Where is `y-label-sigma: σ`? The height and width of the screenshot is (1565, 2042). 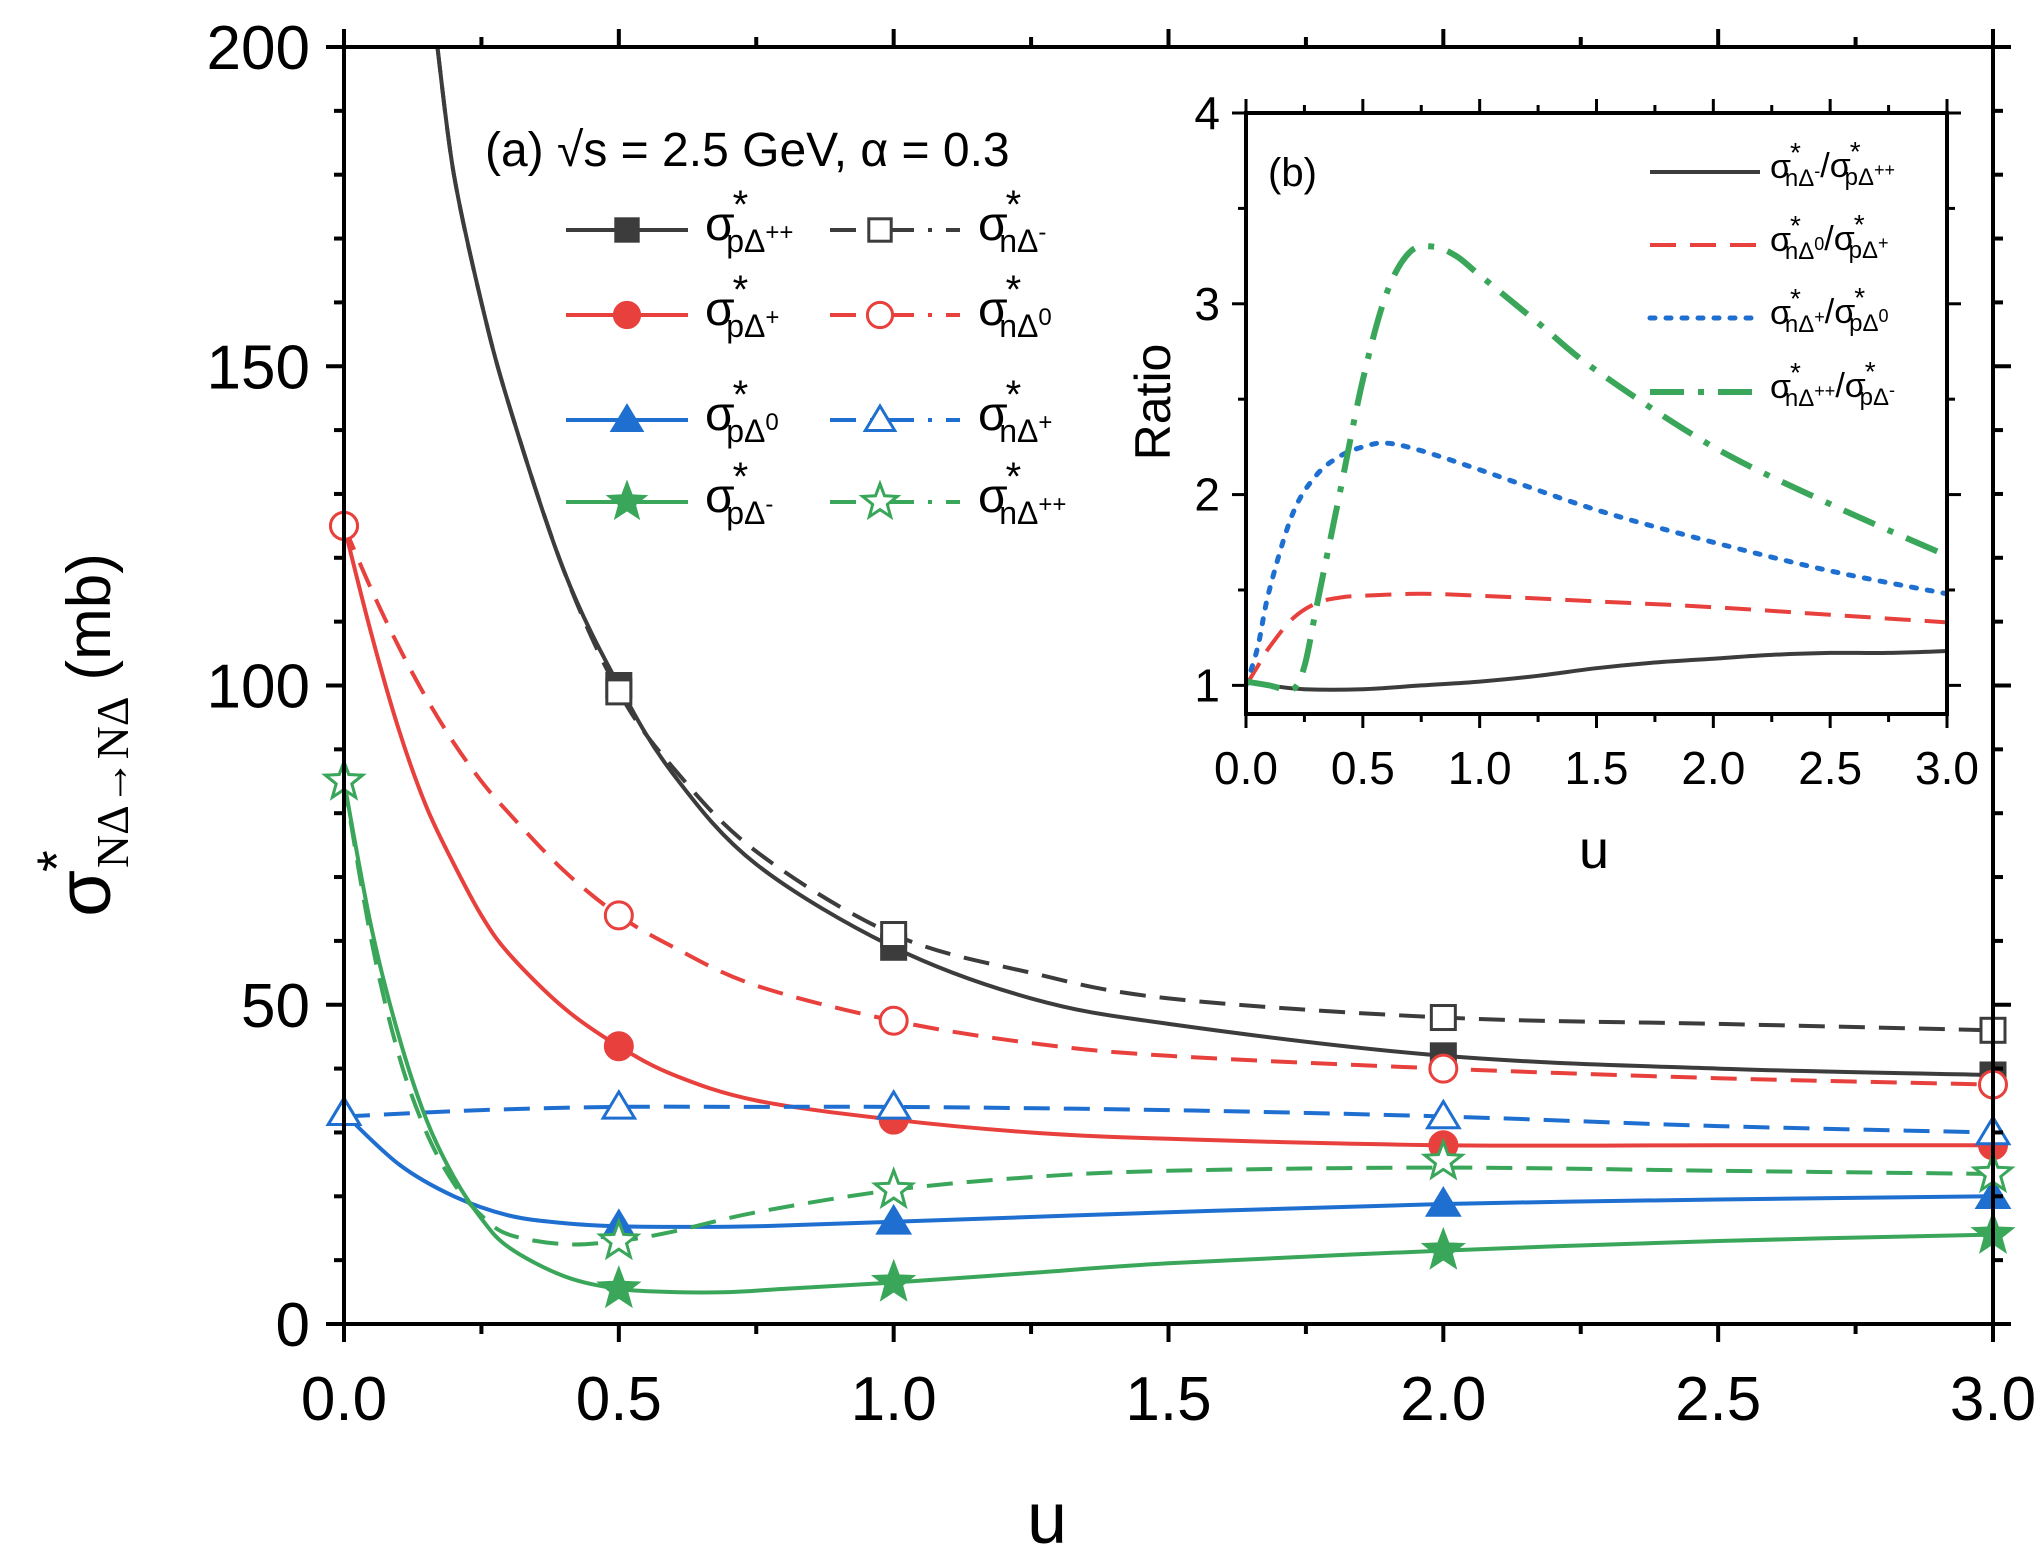
y-label-sigma: σ is located at coordinates (84, 893).